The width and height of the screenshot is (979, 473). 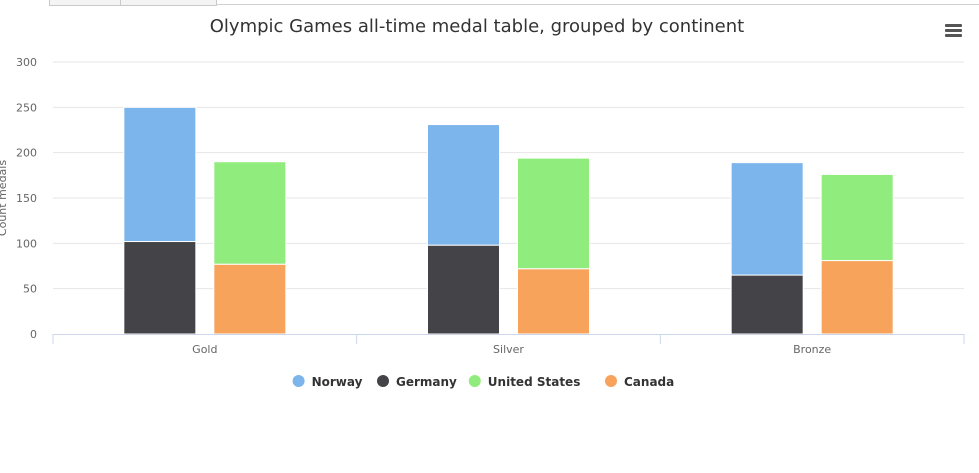 I want to click on legend-item-norway: Norway, so click(x=327, y=382).